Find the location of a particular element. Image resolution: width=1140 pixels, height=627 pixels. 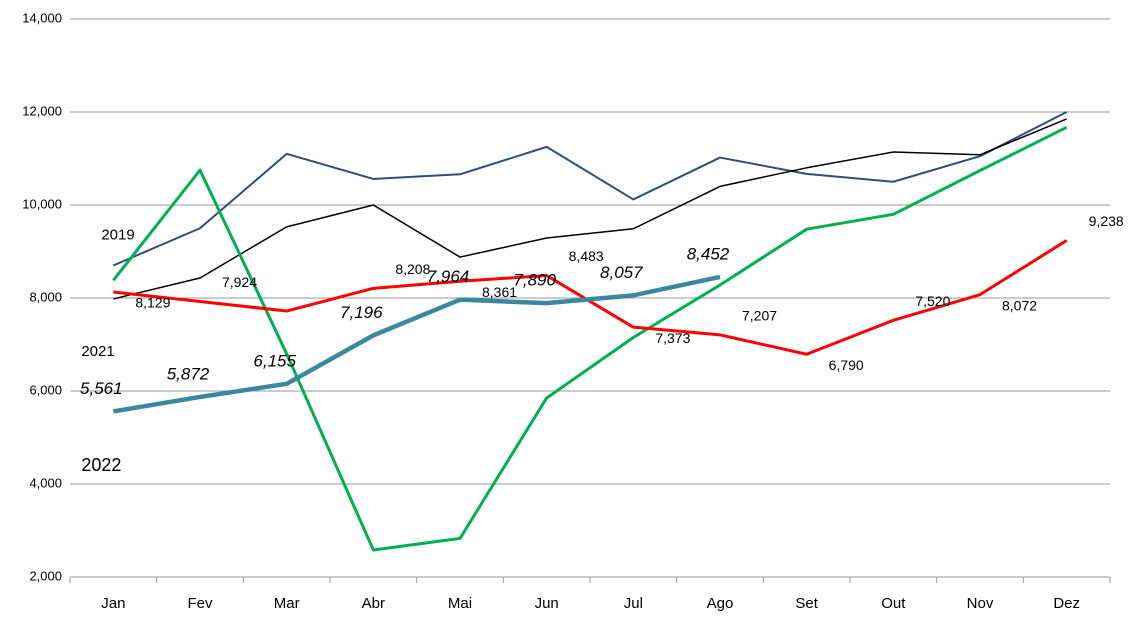

x-tick-label: Mai is located at coordinates (460, 603).